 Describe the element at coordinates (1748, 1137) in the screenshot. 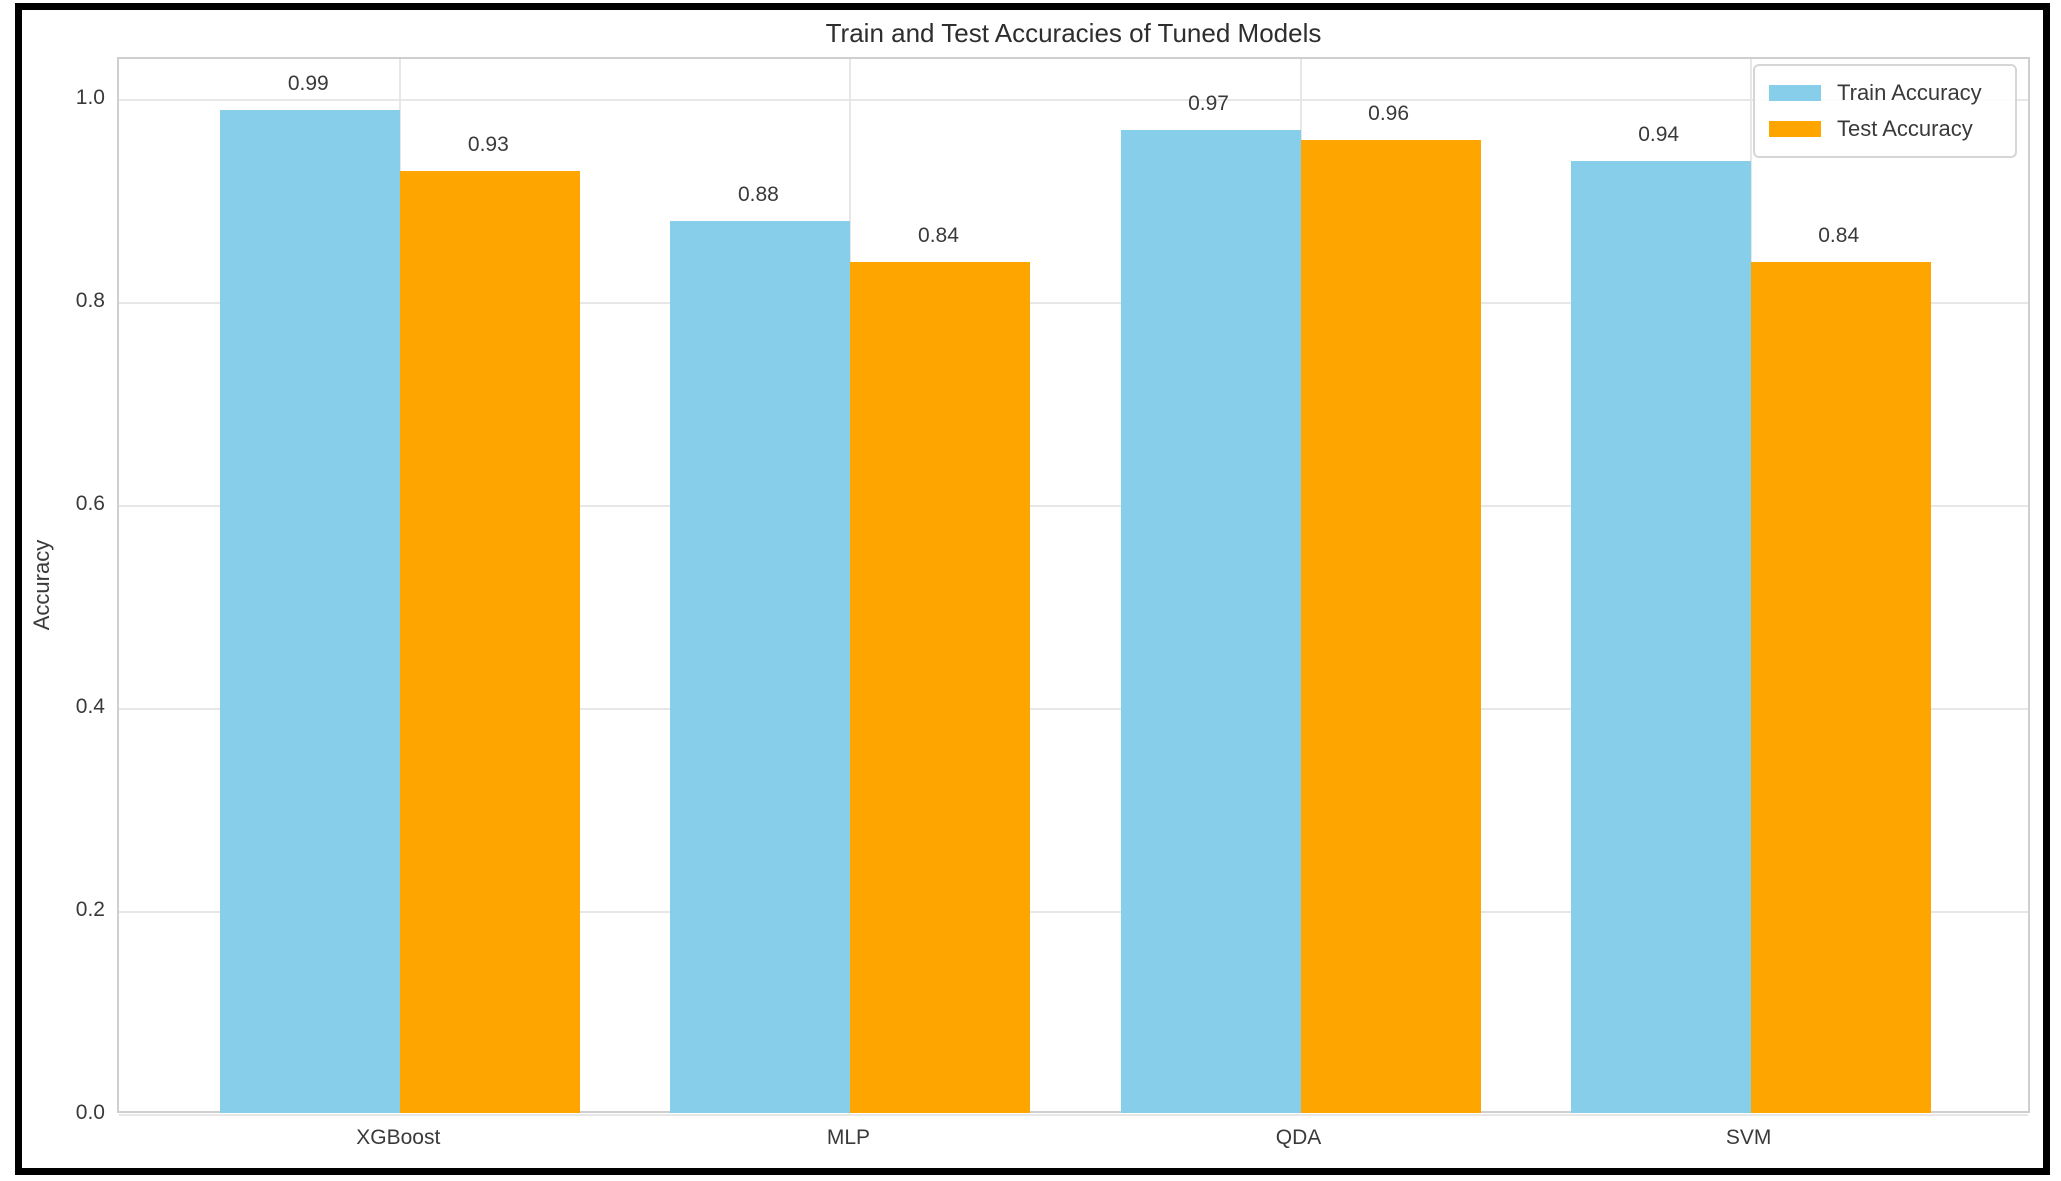

I see `x-tick-label: SVM` at that location.